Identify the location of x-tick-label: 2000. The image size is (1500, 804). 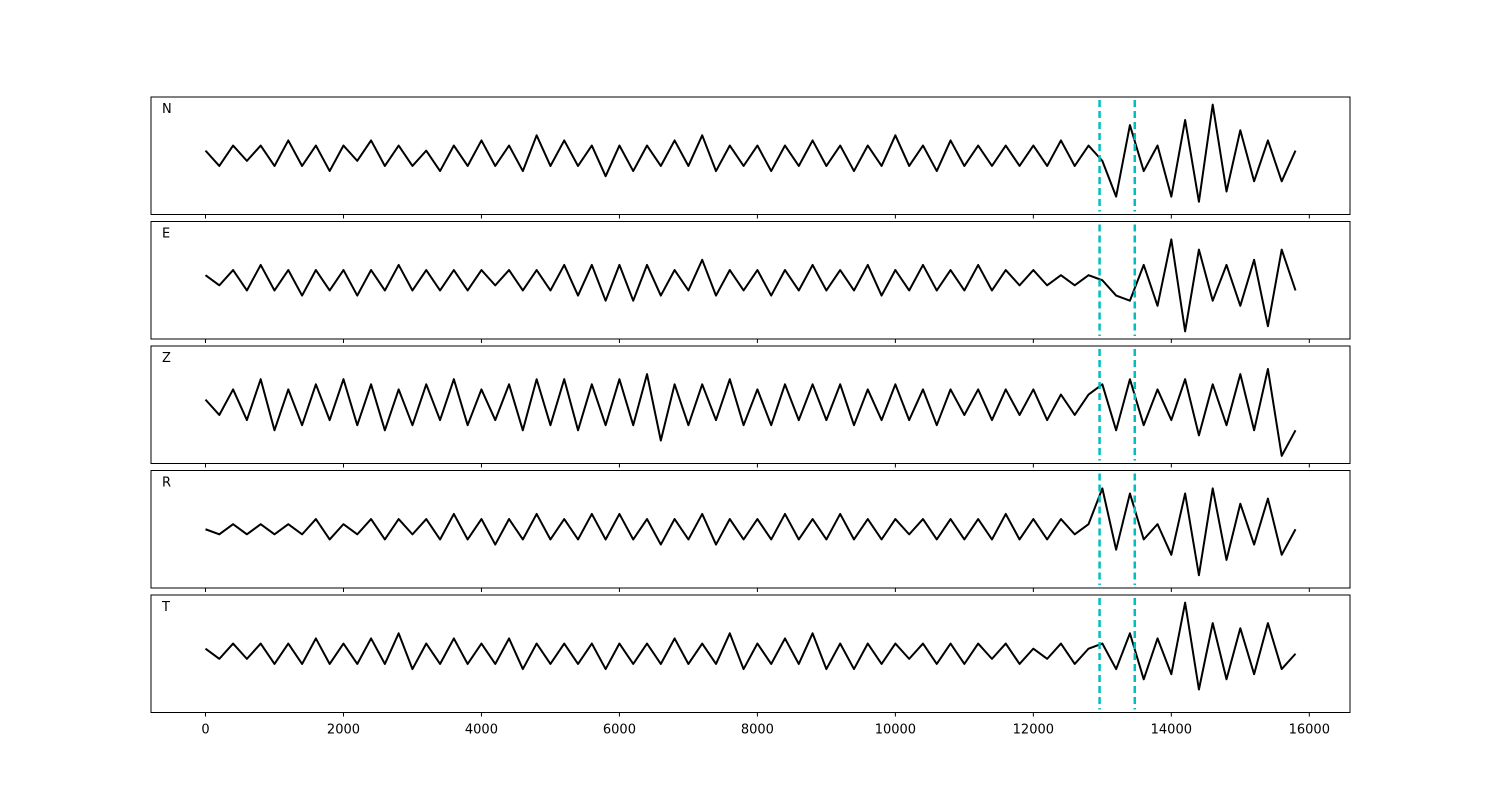
(343, 730).